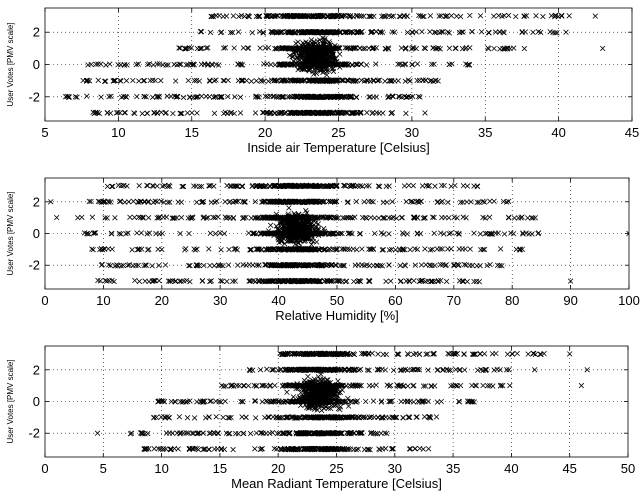 Image resolution: width=640 pixels, height=501 pixels. I want to click on y-tick-label: 0, so click(36, 233).